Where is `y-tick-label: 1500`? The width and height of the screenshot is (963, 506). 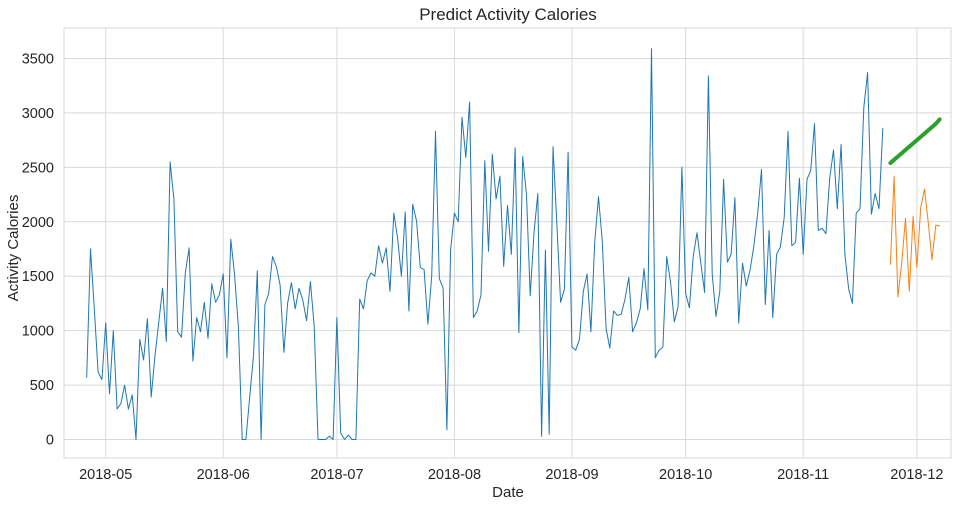
y-tick-label: 1500 is located at coordinates (38, 277).